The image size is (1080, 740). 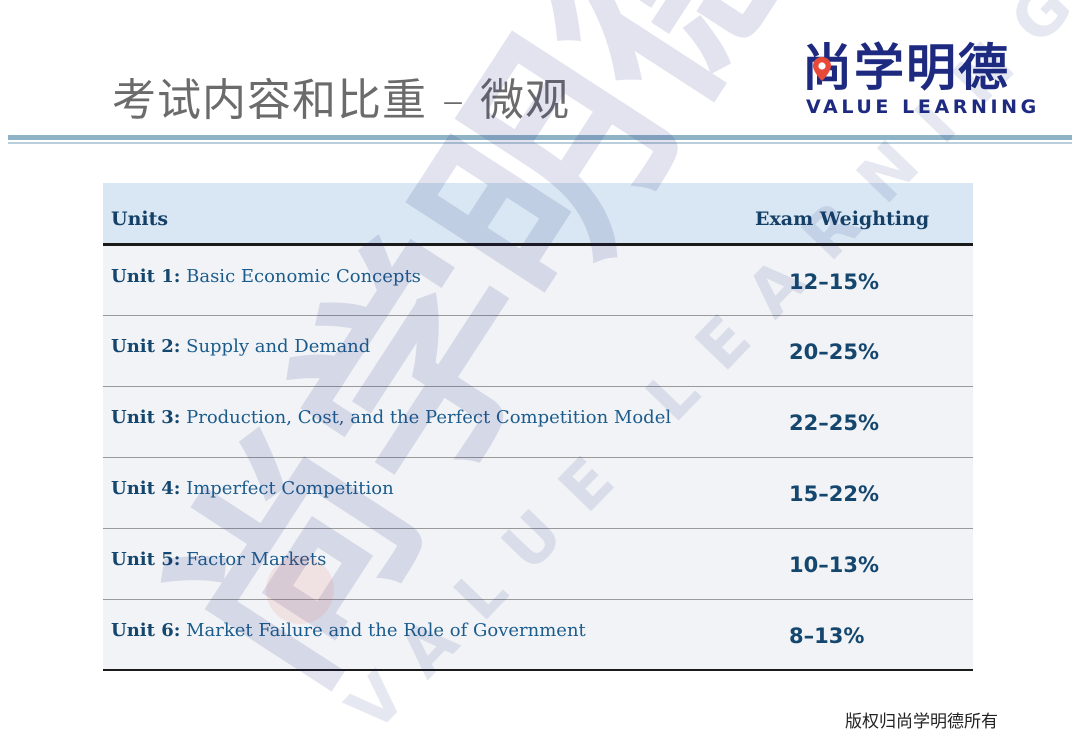 What do you see at coordinates (540, 137) in the screenshot?
I see `header-divider` at bounding box center [540, 137].